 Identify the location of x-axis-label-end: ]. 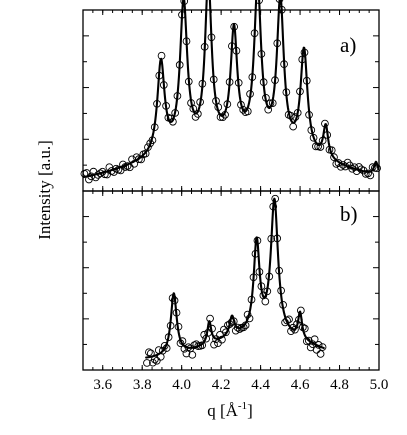
(250, 410).